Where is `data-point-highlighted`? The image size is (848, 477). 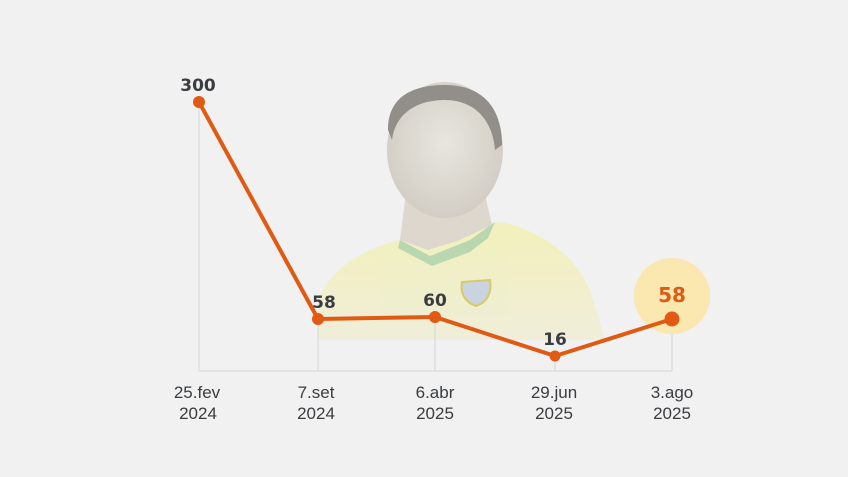 data-point-highlighted is located at coordinates (672, 319).